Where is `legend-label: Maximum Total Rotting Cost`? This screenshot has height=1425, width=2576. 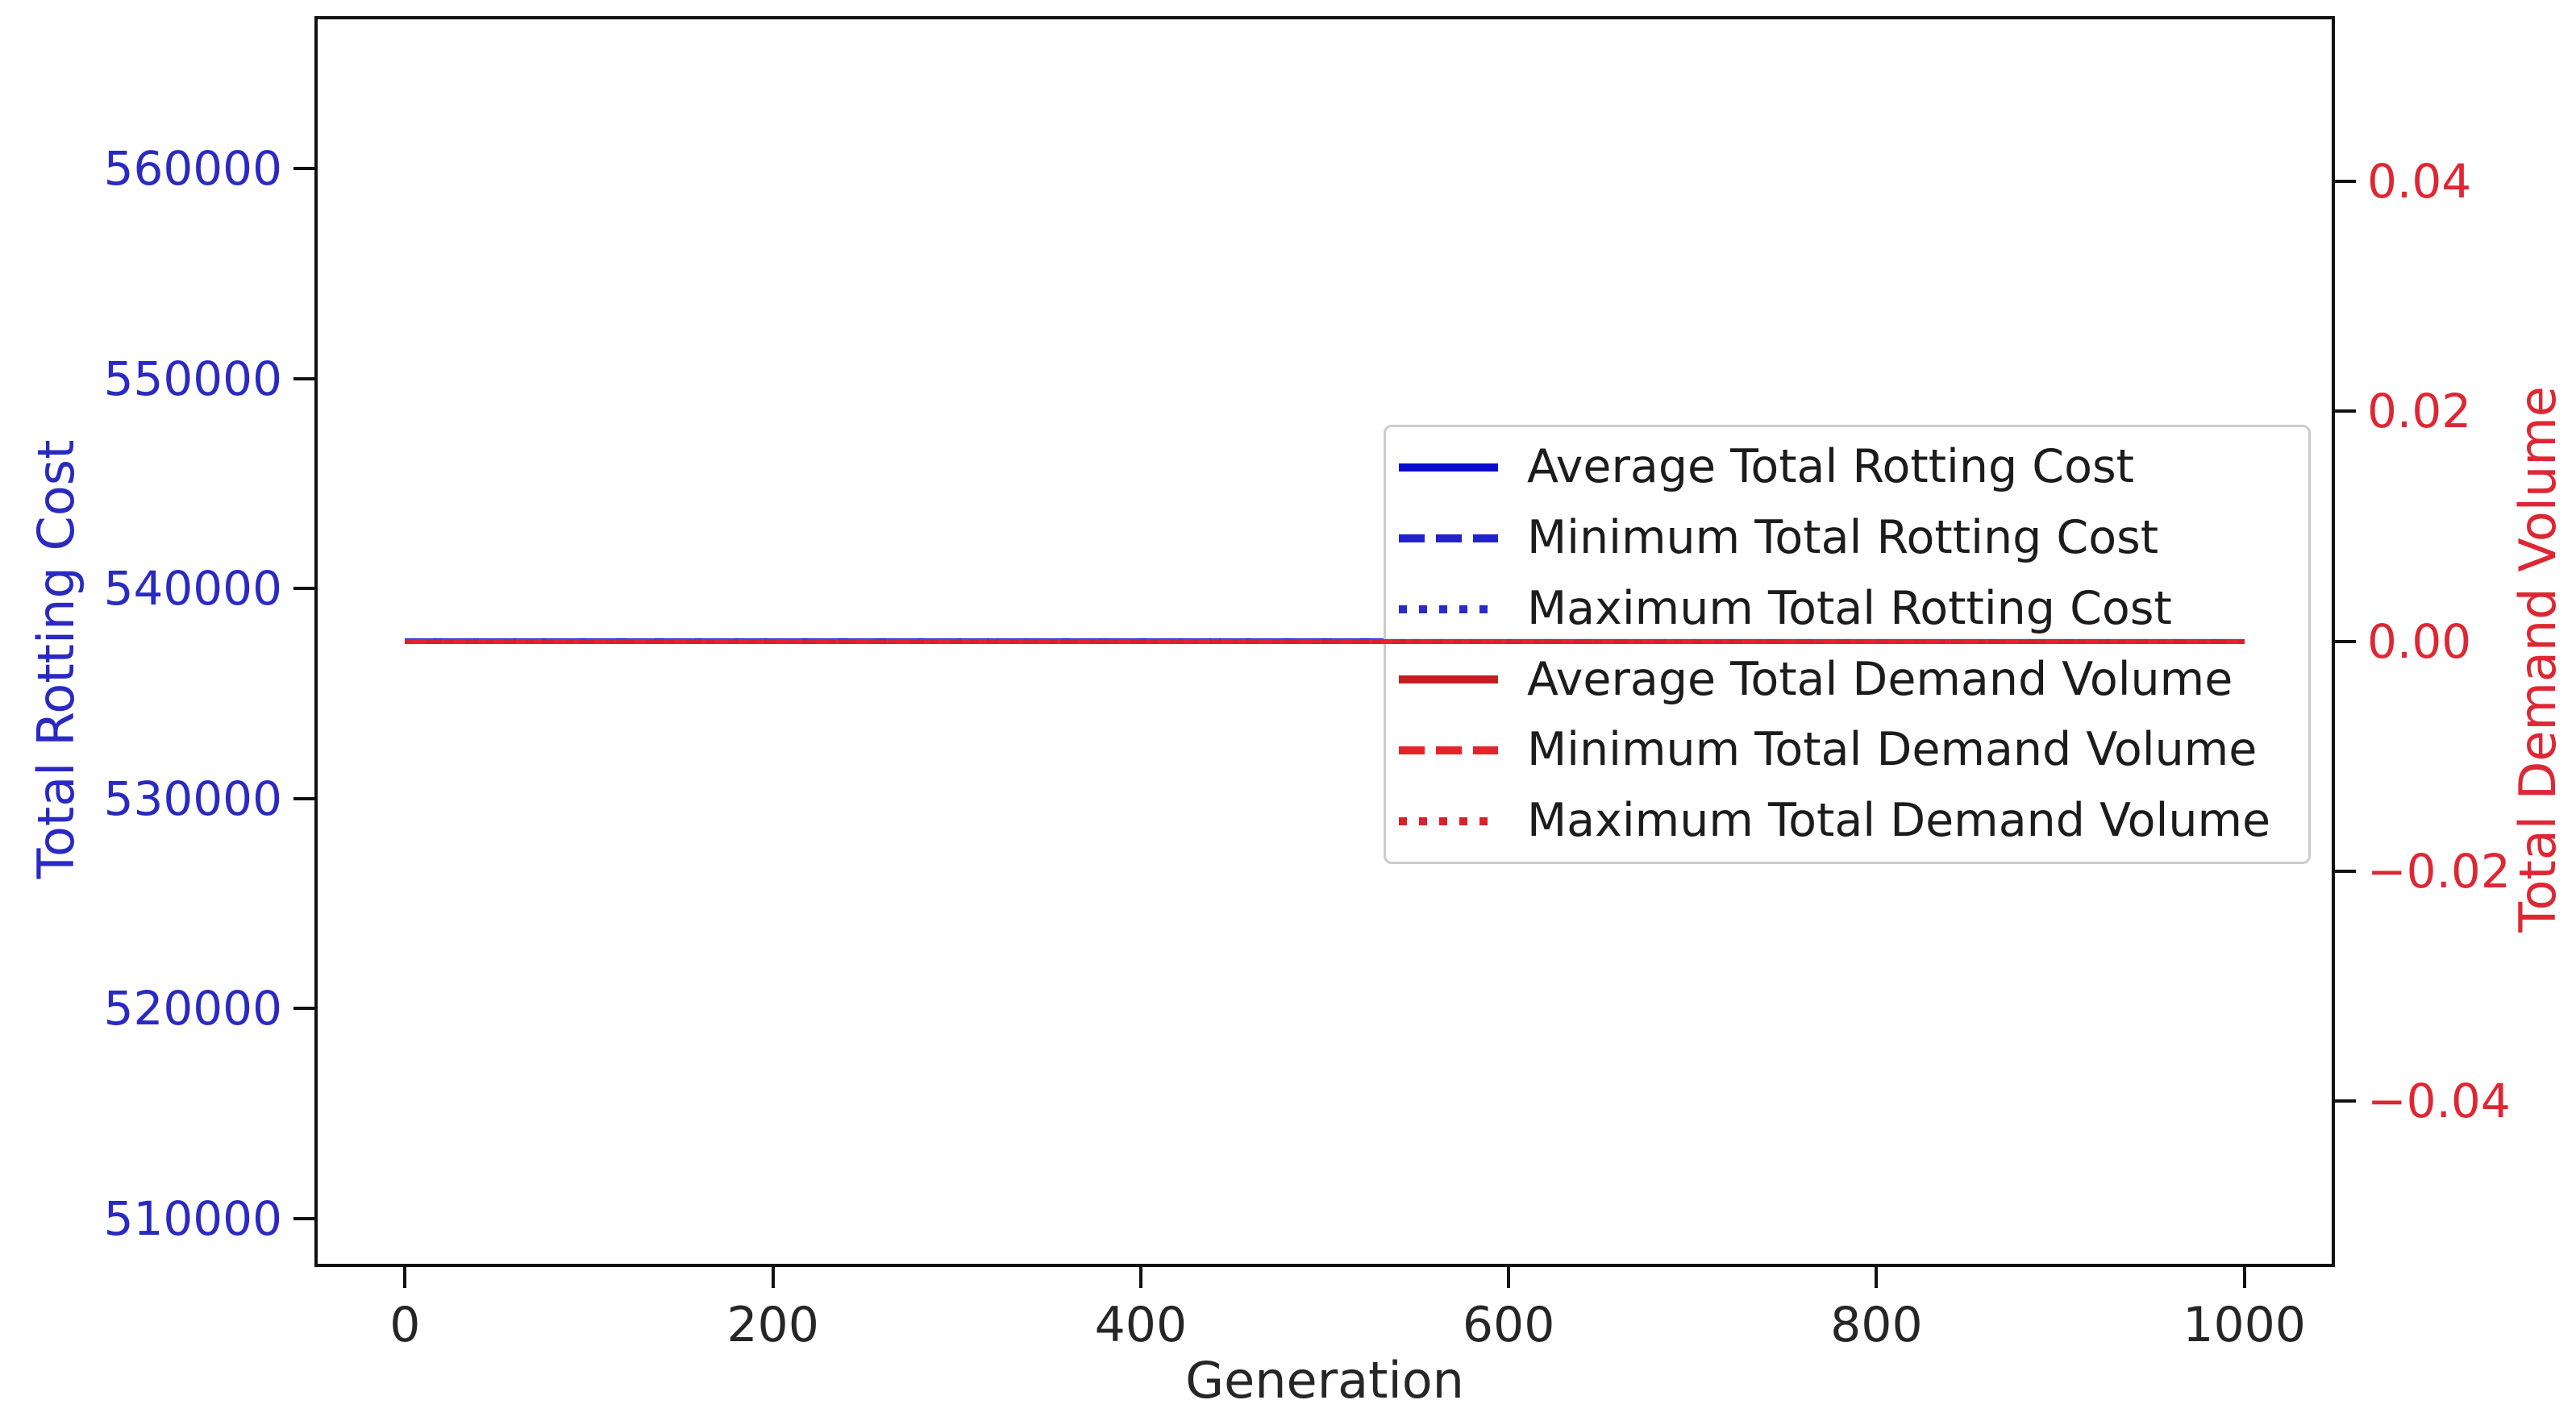 legend-label: Maximum Total Rotting Cost is located at coordinates (1849, 608).